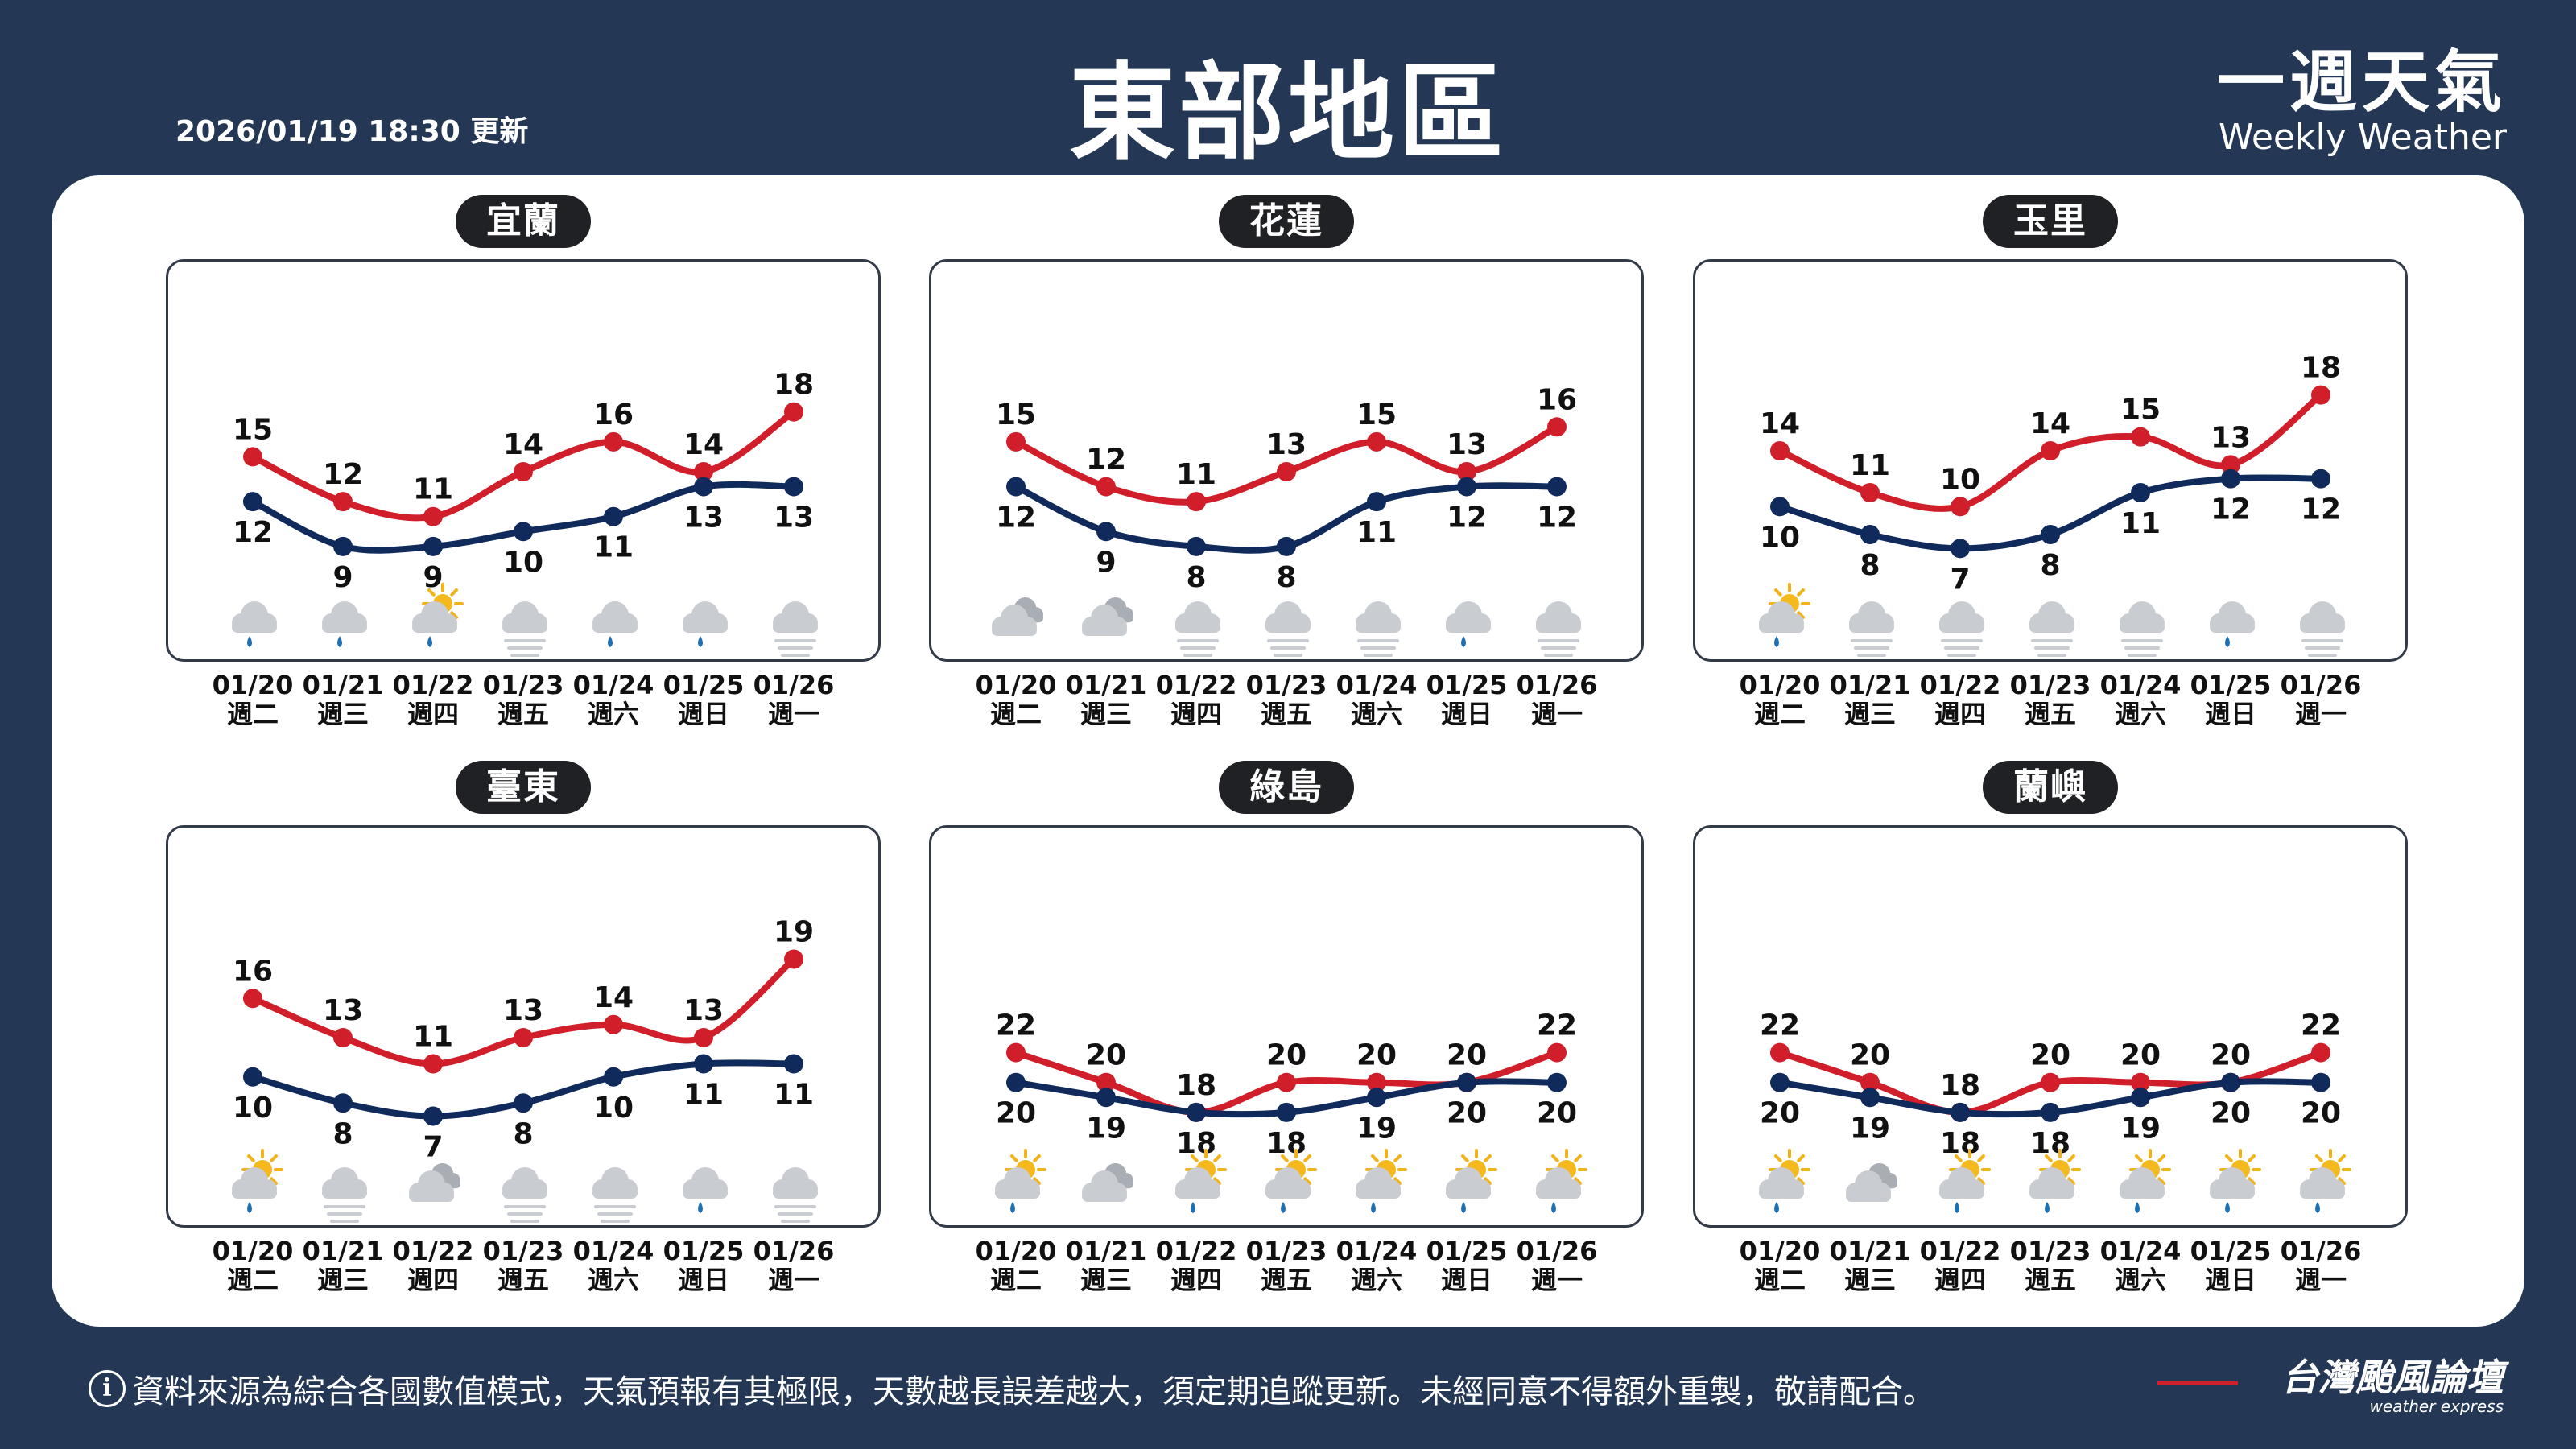 This screenshot has height=1449, width=2576. What do you see at coordinates (107, 1388) in the screenshot?
I see `info-icon: i` at bounding box center [107, 1388].